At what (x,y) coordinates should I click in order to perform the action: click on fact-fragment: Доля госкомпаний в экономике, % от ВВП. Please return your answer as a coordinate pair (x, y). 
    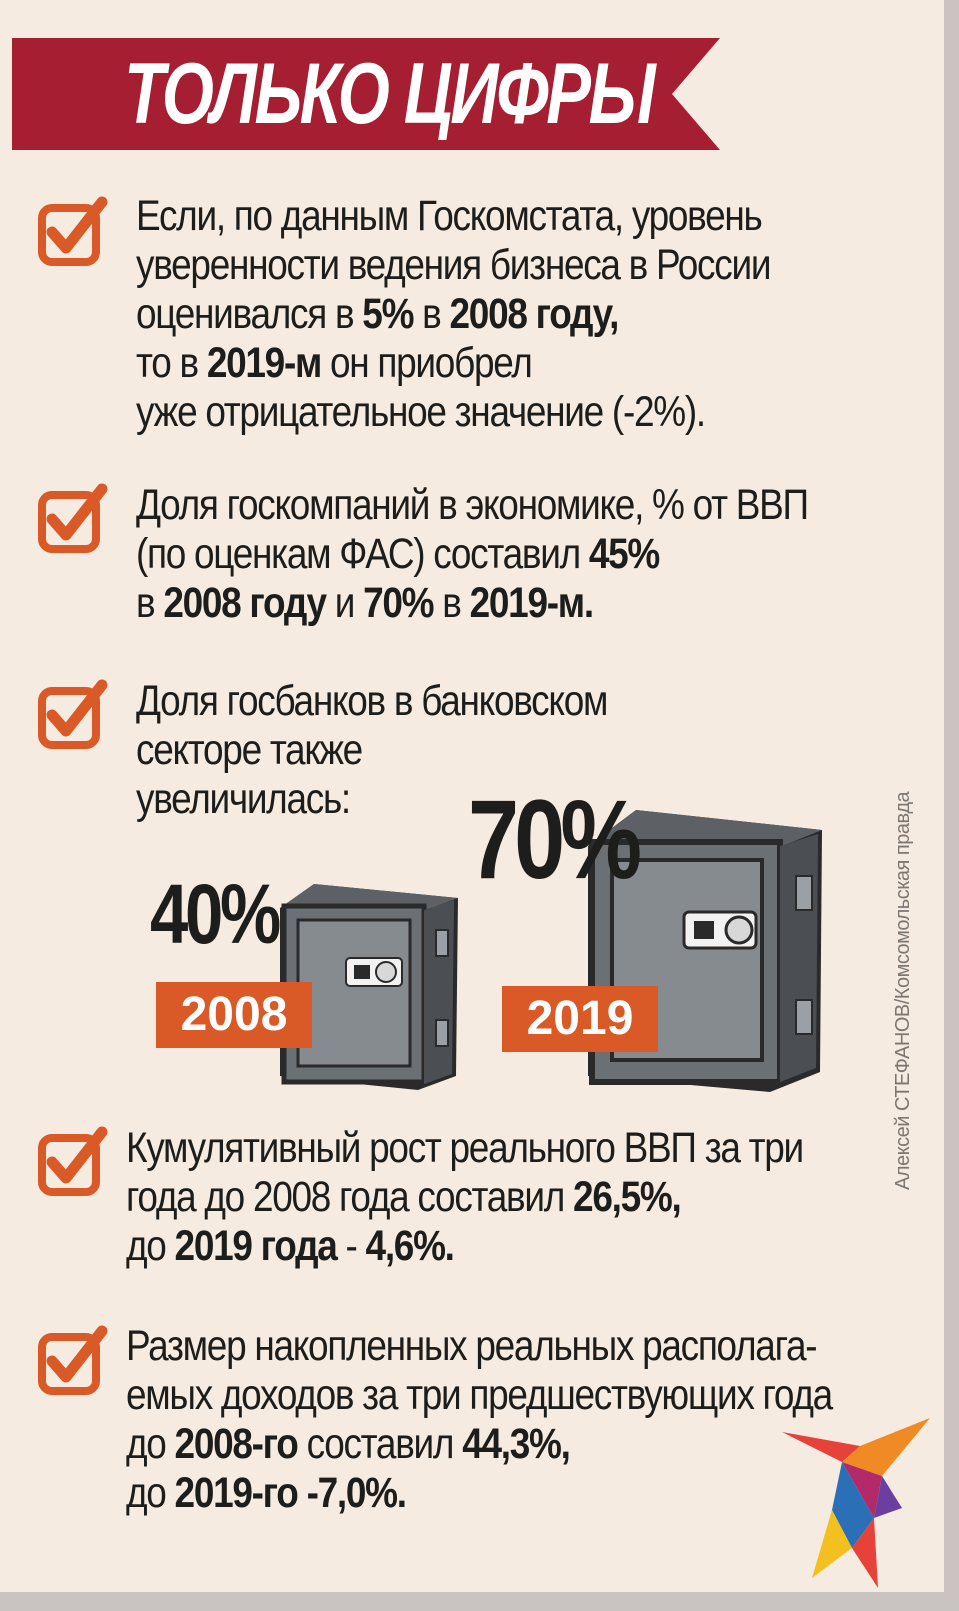
    Looking at the image, I should click on (472, 505).